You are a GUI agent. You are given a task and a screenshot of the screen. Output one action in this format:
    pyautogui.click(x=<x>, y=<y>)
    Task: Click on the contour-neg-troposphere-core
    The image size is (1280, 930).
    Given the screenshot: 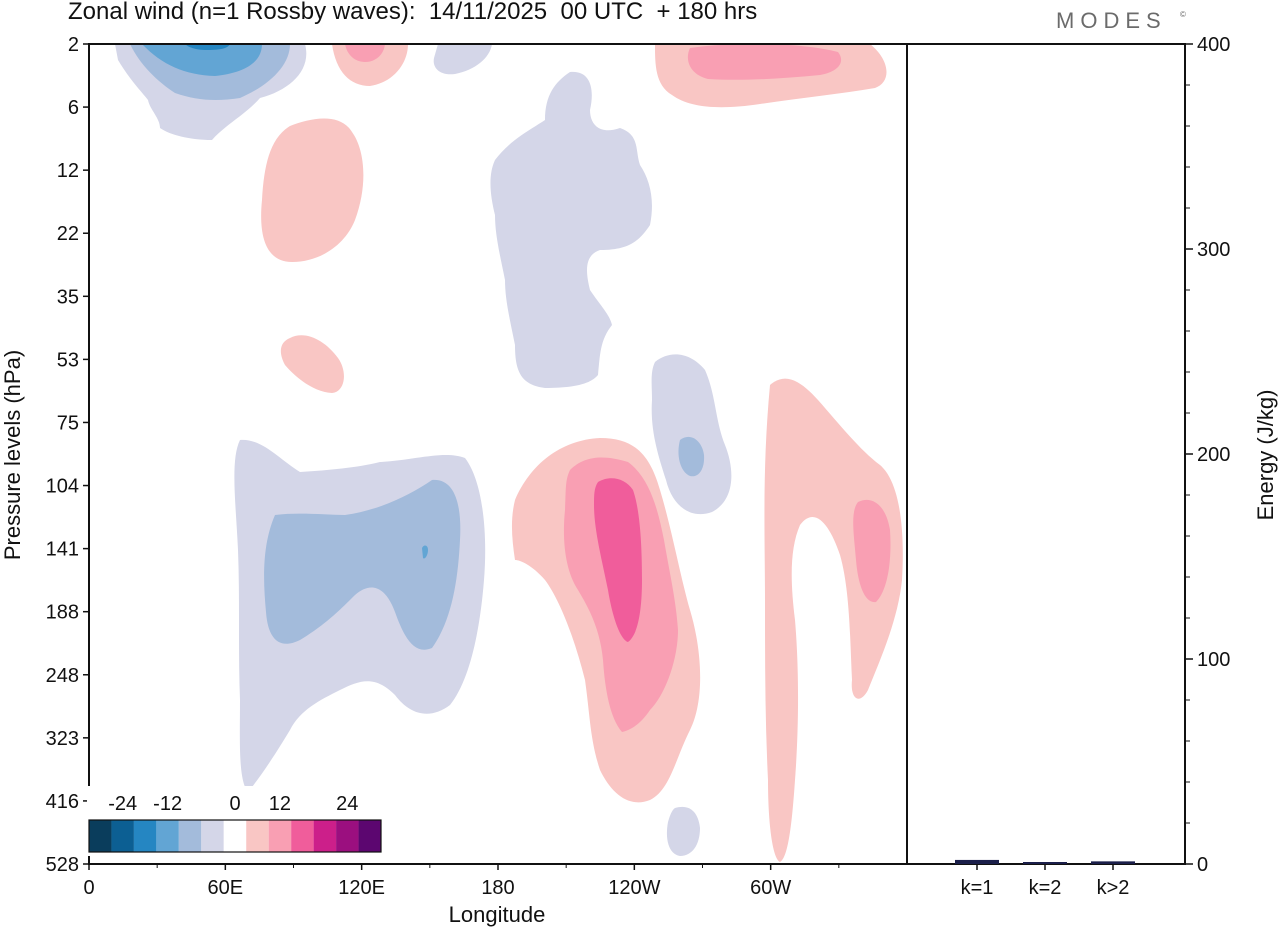 What is the action you would take?
    pyautogui.click(x=425, y=552)
    